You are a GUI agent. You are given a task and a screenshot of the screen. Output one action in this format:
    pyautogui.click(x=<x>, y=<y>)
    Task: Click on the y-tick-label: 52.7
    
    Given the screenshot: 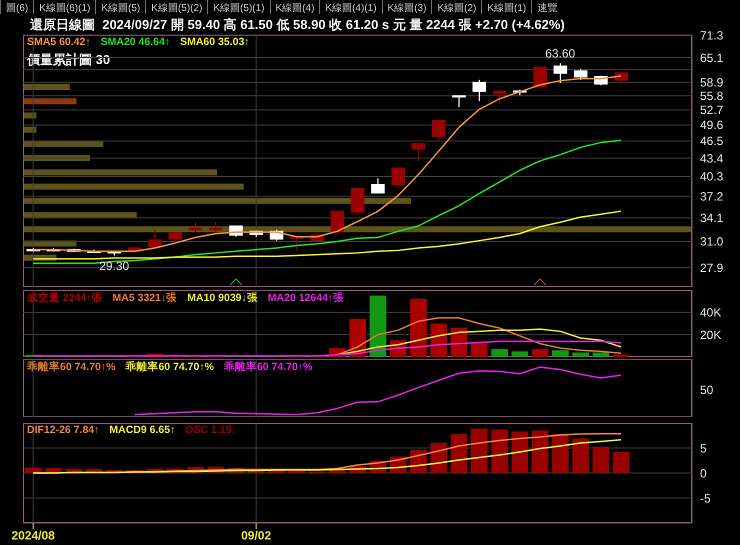 What is the action you would take?
    pyautogui.click(x=712, y=110)
    